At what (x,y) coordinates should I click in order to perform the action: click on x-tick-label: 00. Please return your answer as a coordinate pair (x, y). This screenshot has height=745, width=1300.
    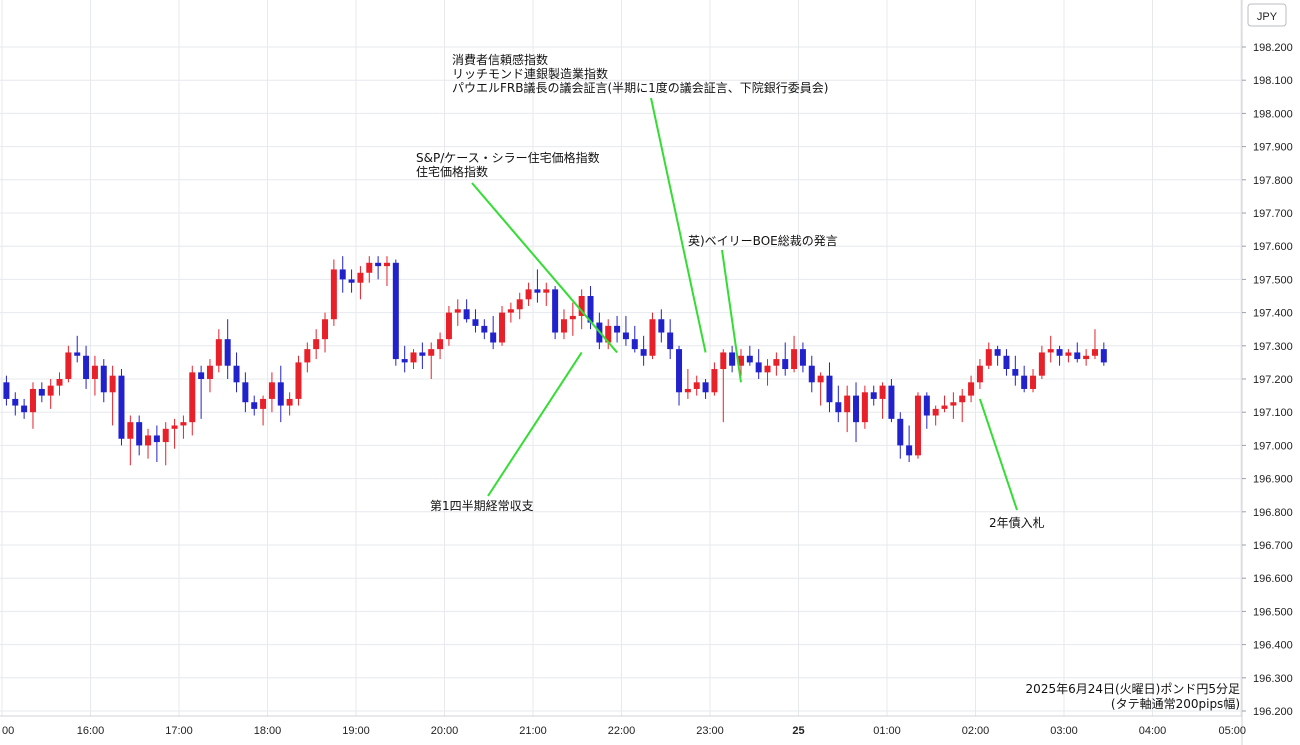
    Looking at the image, I should click on (8, 731).